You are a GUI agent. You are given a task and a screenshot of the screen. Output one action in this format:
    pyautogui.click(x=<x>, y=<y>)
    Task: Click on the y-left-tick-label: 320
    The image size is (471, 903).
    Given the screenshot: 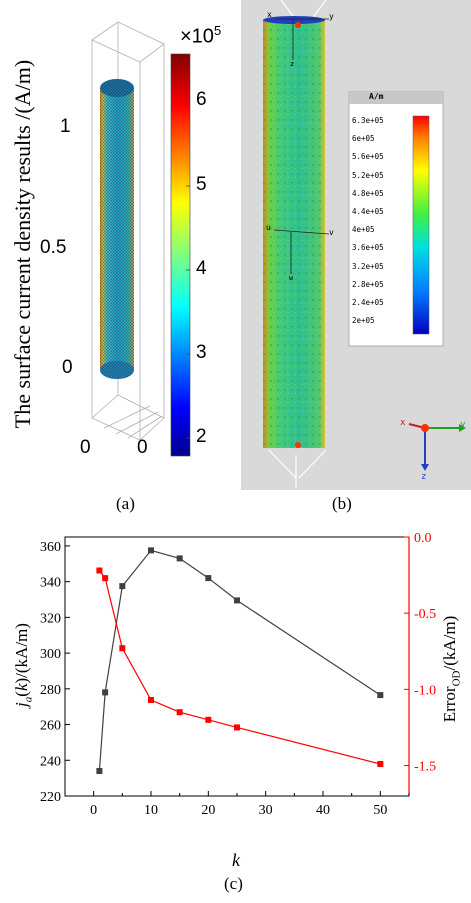 What is the action you would take?
    pyautogui.click(x=50, y=618)
    